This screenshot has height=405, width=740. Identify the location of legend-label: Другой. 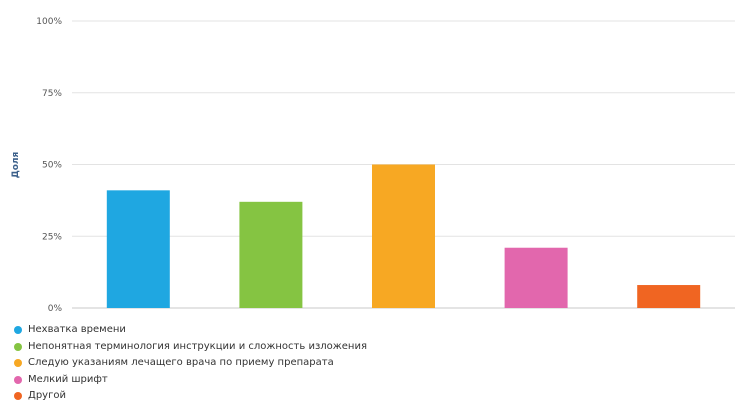
(47, 395).